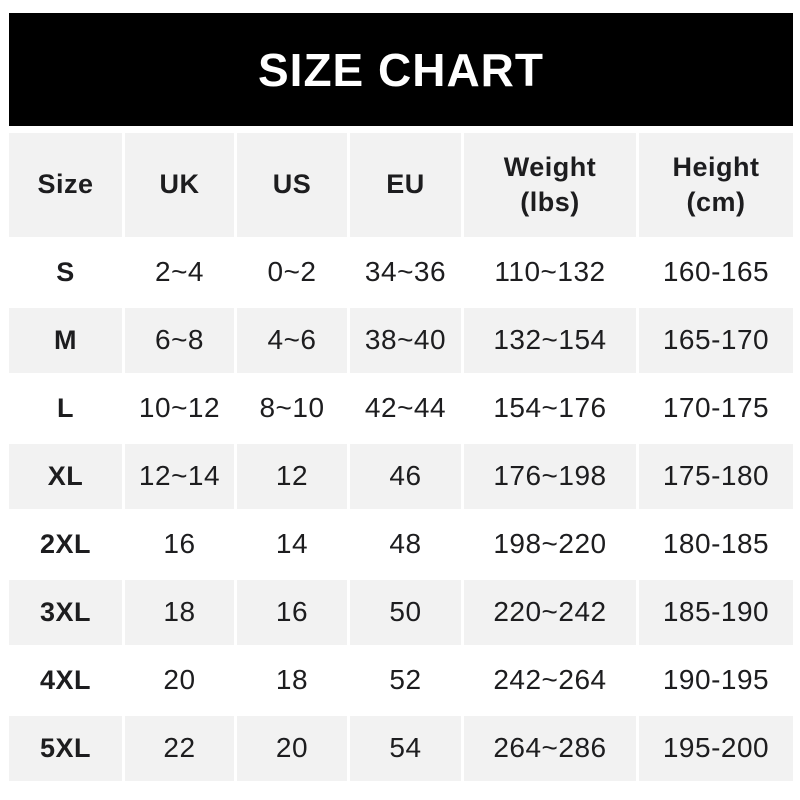 The image size is (800, 800). What do you see at coordinates (550, 476) in the screenshot?
I see `weight-cell: 176~198` at bounding box center [550, 476].